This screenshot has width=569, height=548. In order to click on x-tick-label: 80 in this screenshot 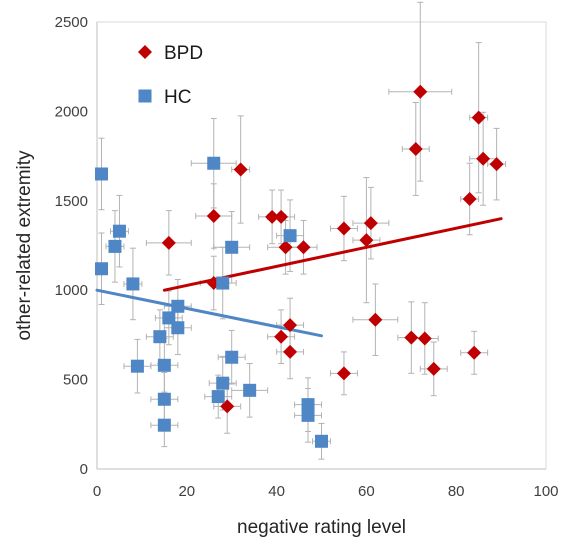, I will do `click(456, 491)`.